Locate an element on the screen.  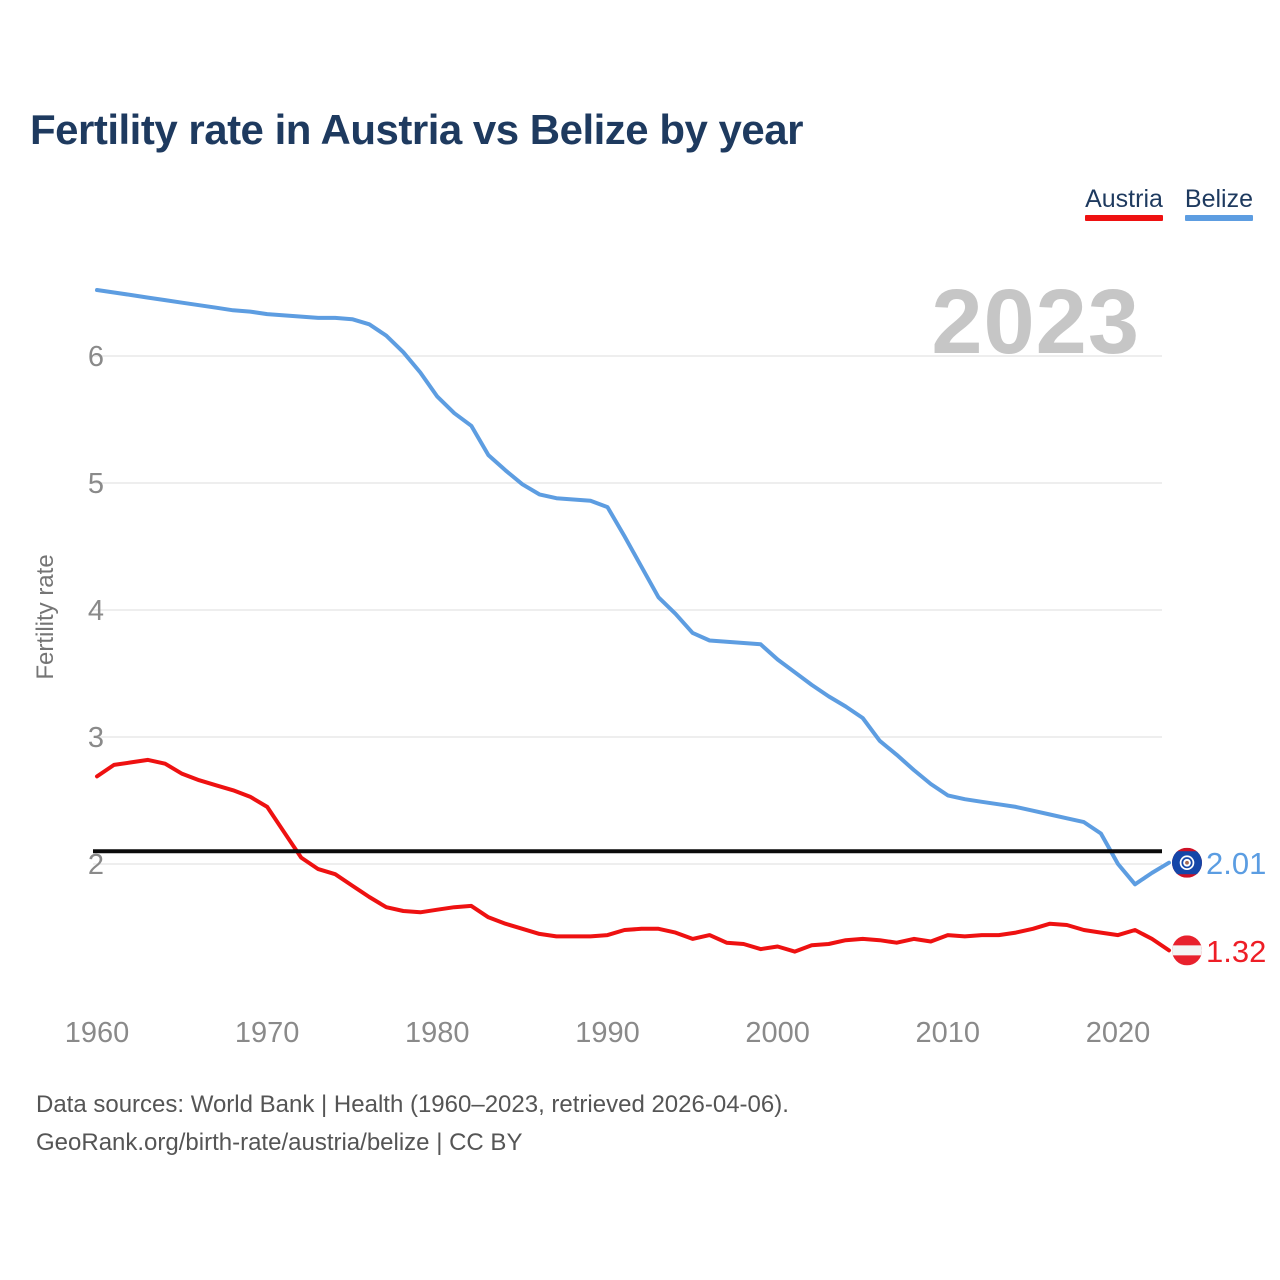
x-tick-label-1980: 1980 is located at coordinates (437, 1033).